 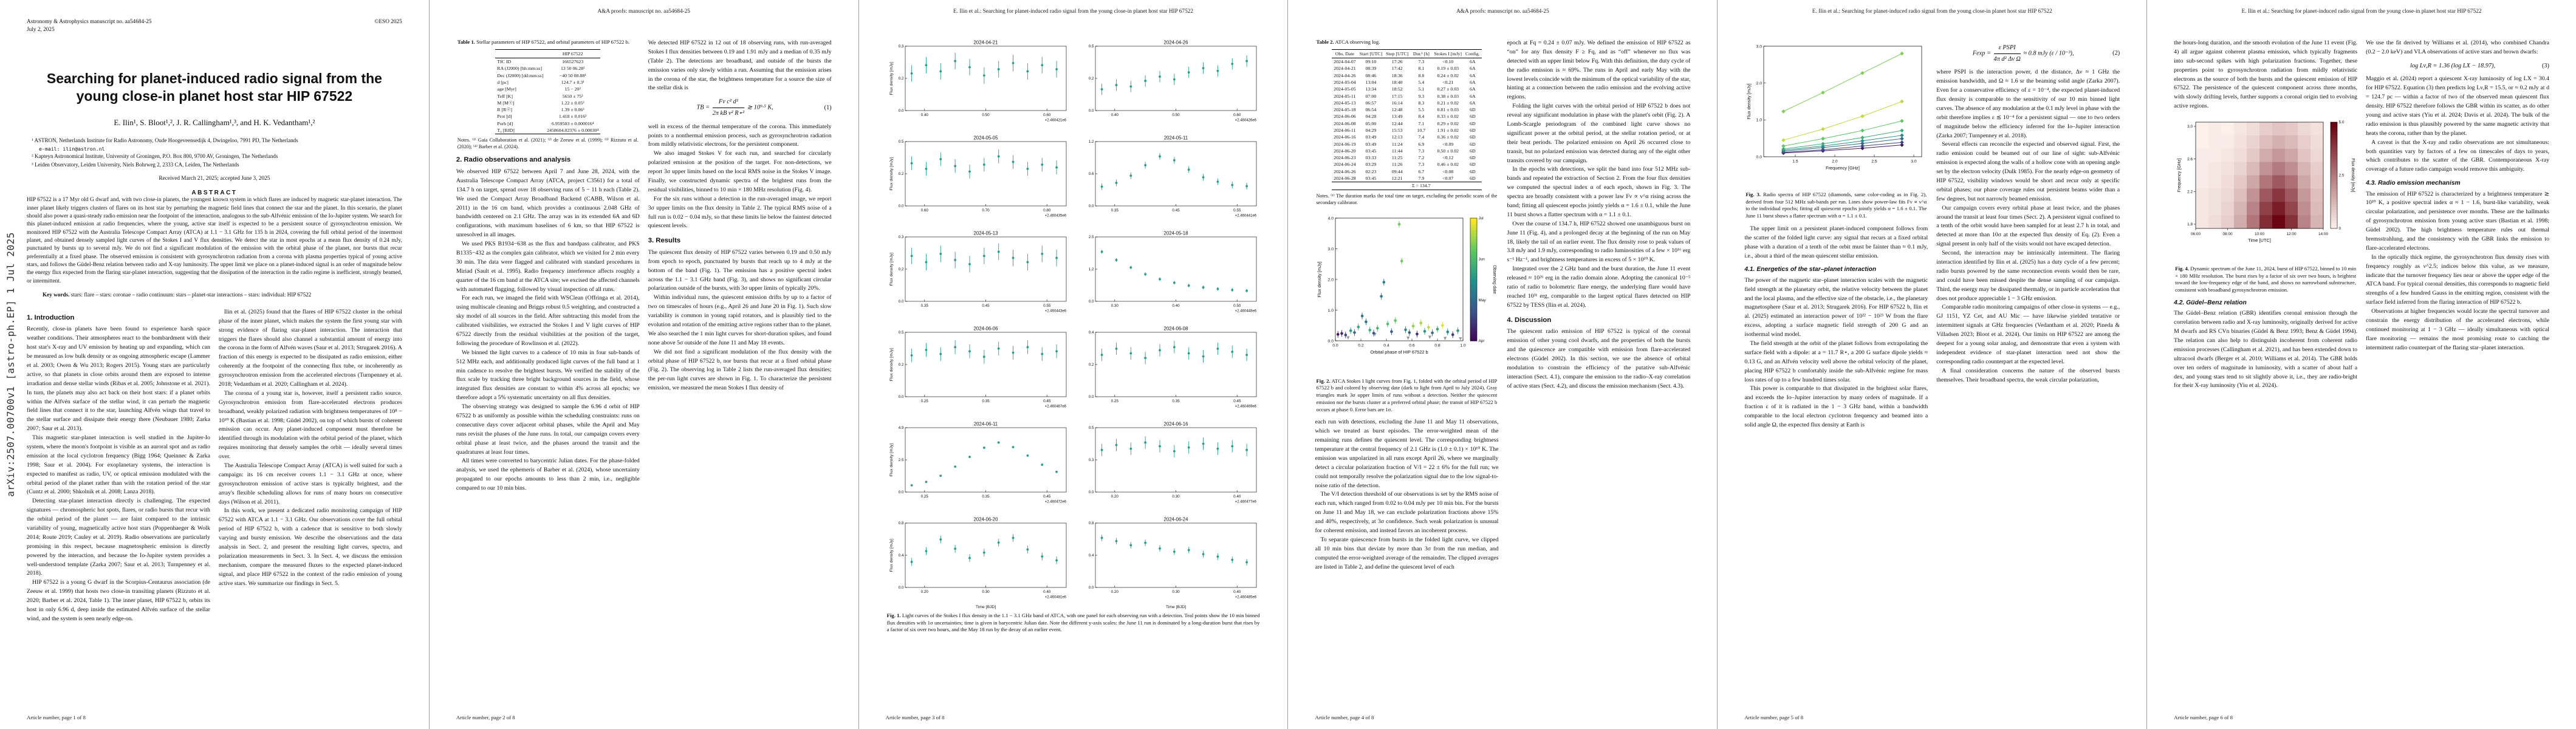 I want to click on svg-text: +2.460441e6, so click(x=1245, y=216).